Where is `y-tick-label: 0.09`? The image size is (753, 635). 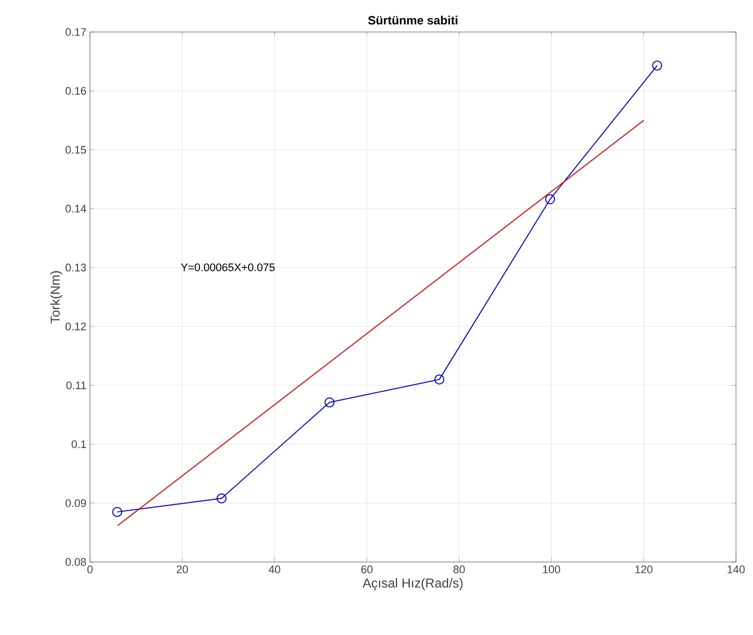
y-tick-label: 0.09 is located at coordinates (76, 503).